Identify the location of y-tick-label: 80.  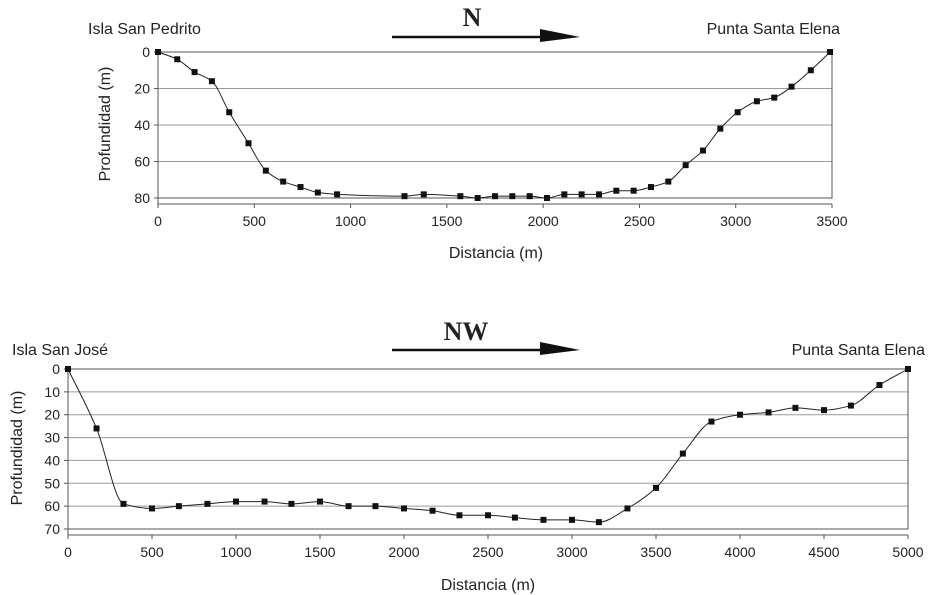
(142, 198).